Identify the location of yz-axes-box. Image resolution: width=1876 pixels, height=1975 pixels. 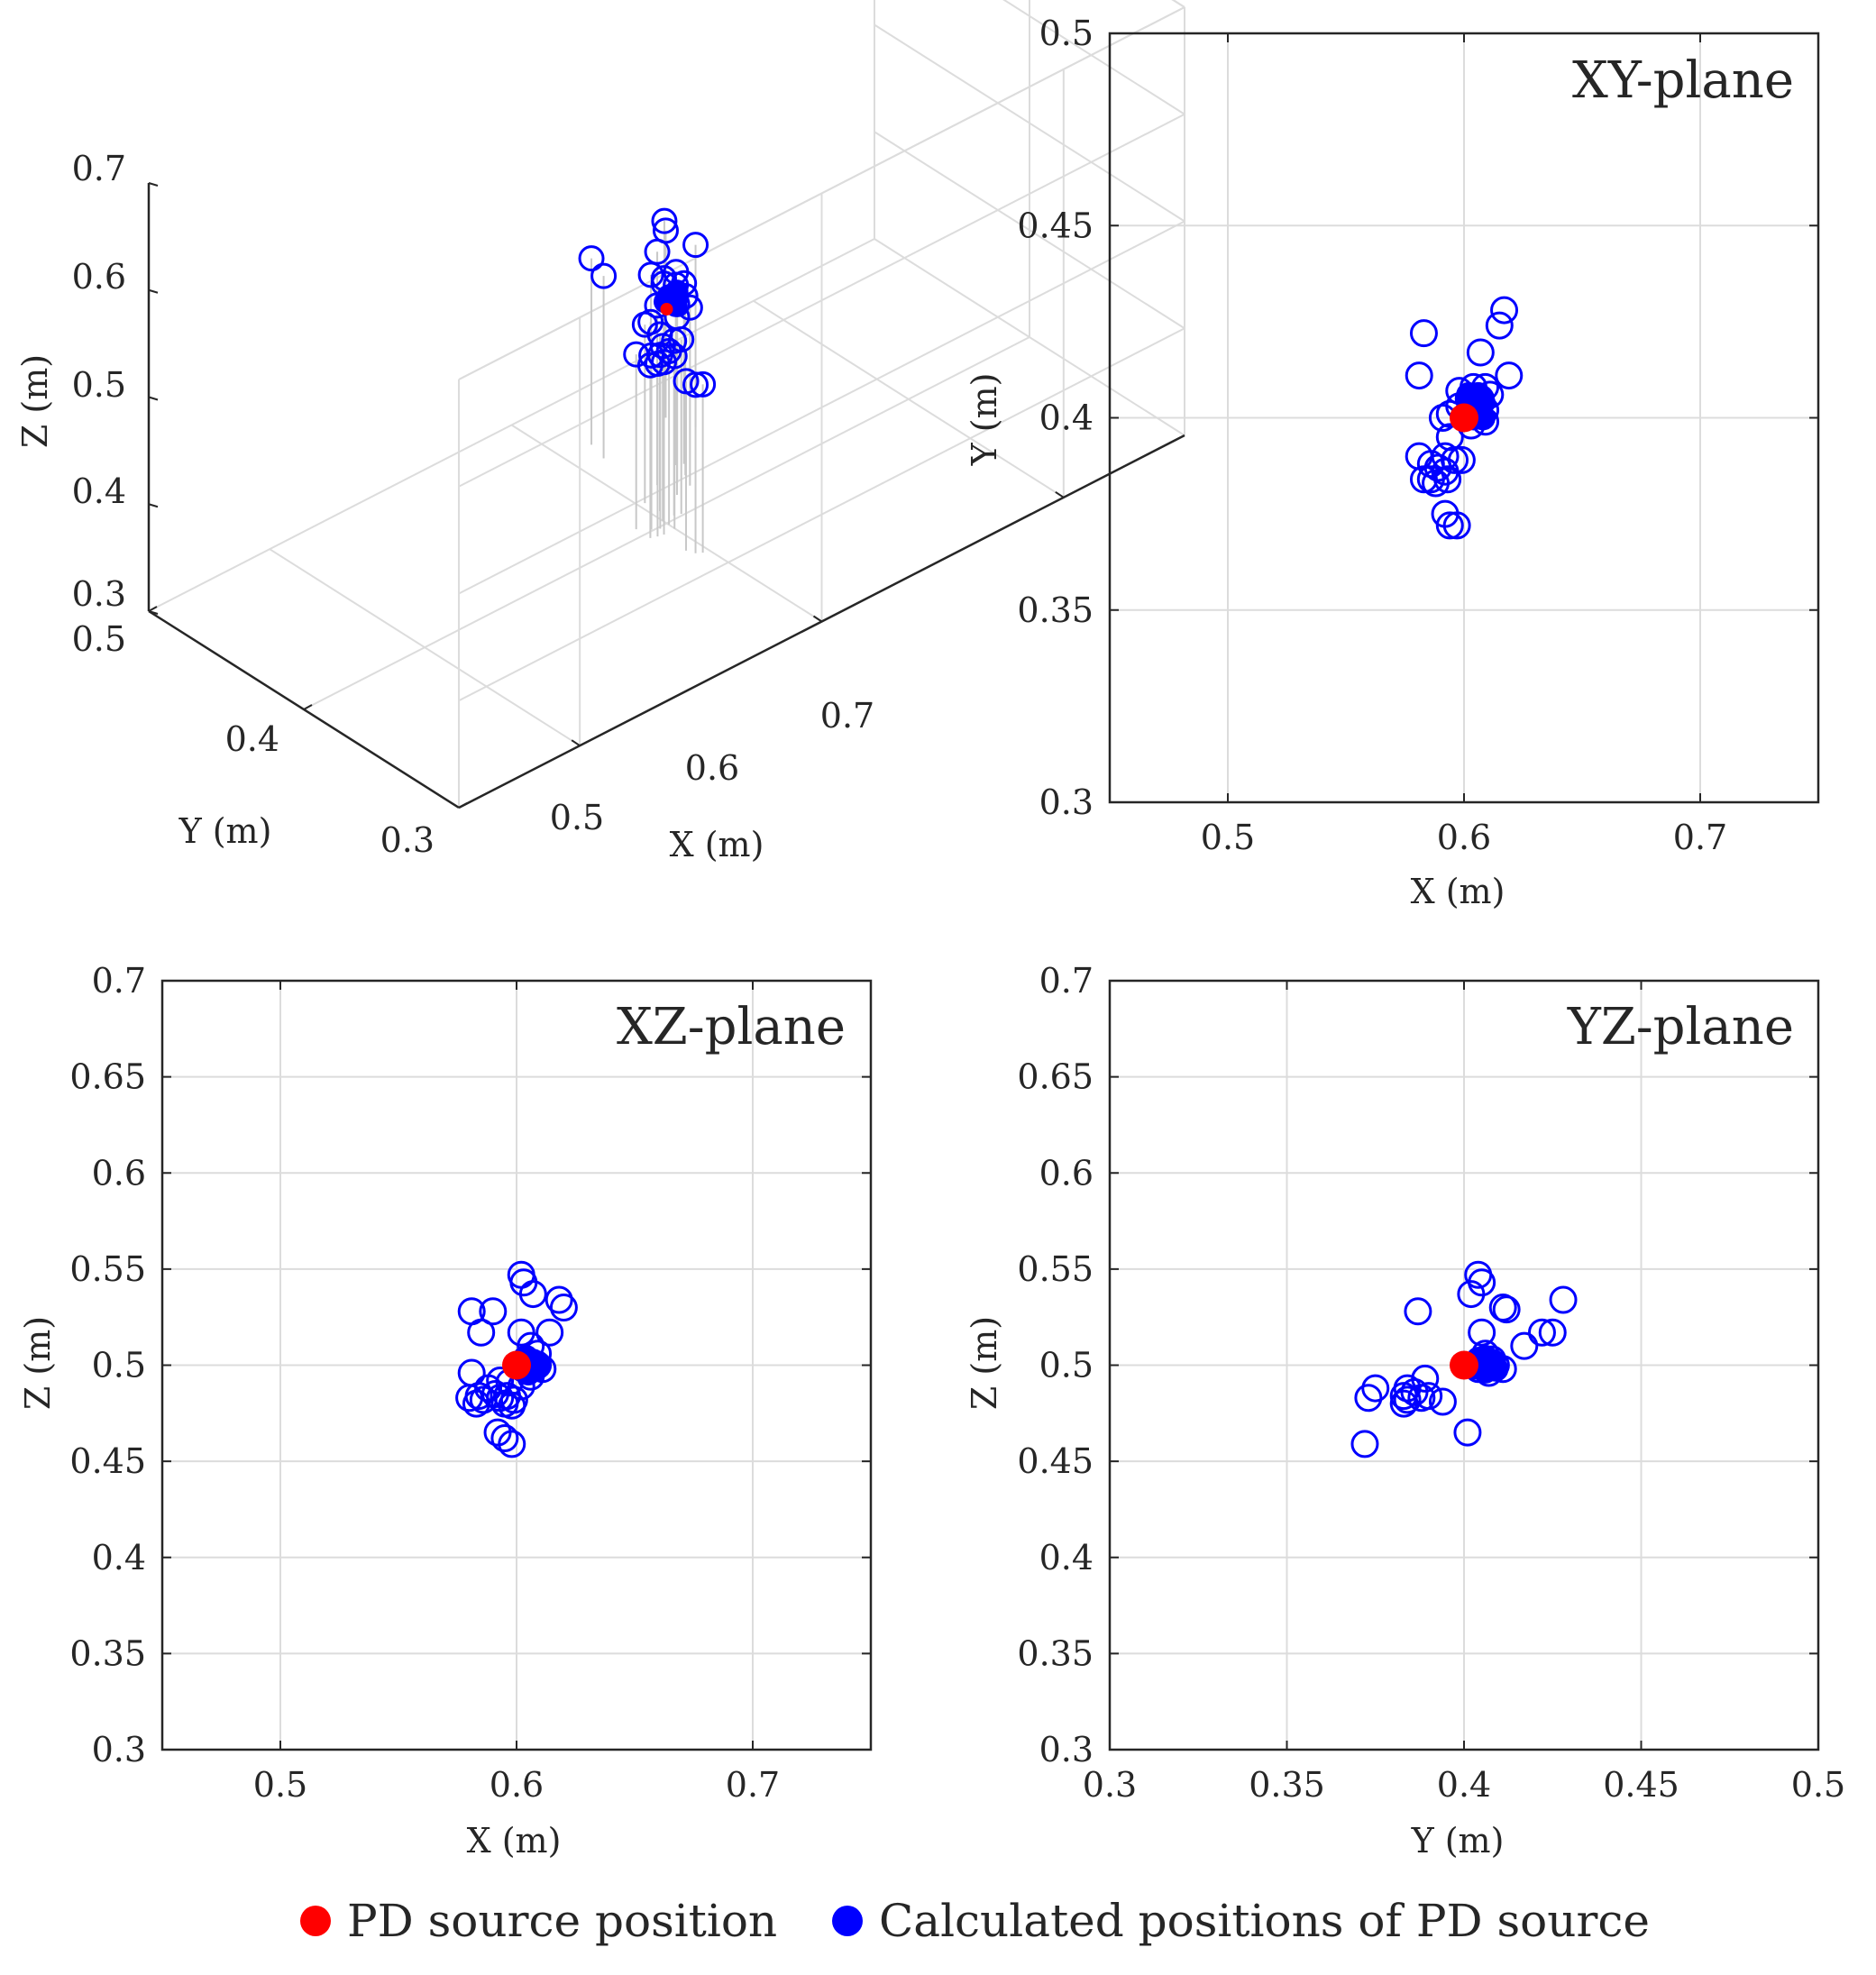
(1464, 1365).